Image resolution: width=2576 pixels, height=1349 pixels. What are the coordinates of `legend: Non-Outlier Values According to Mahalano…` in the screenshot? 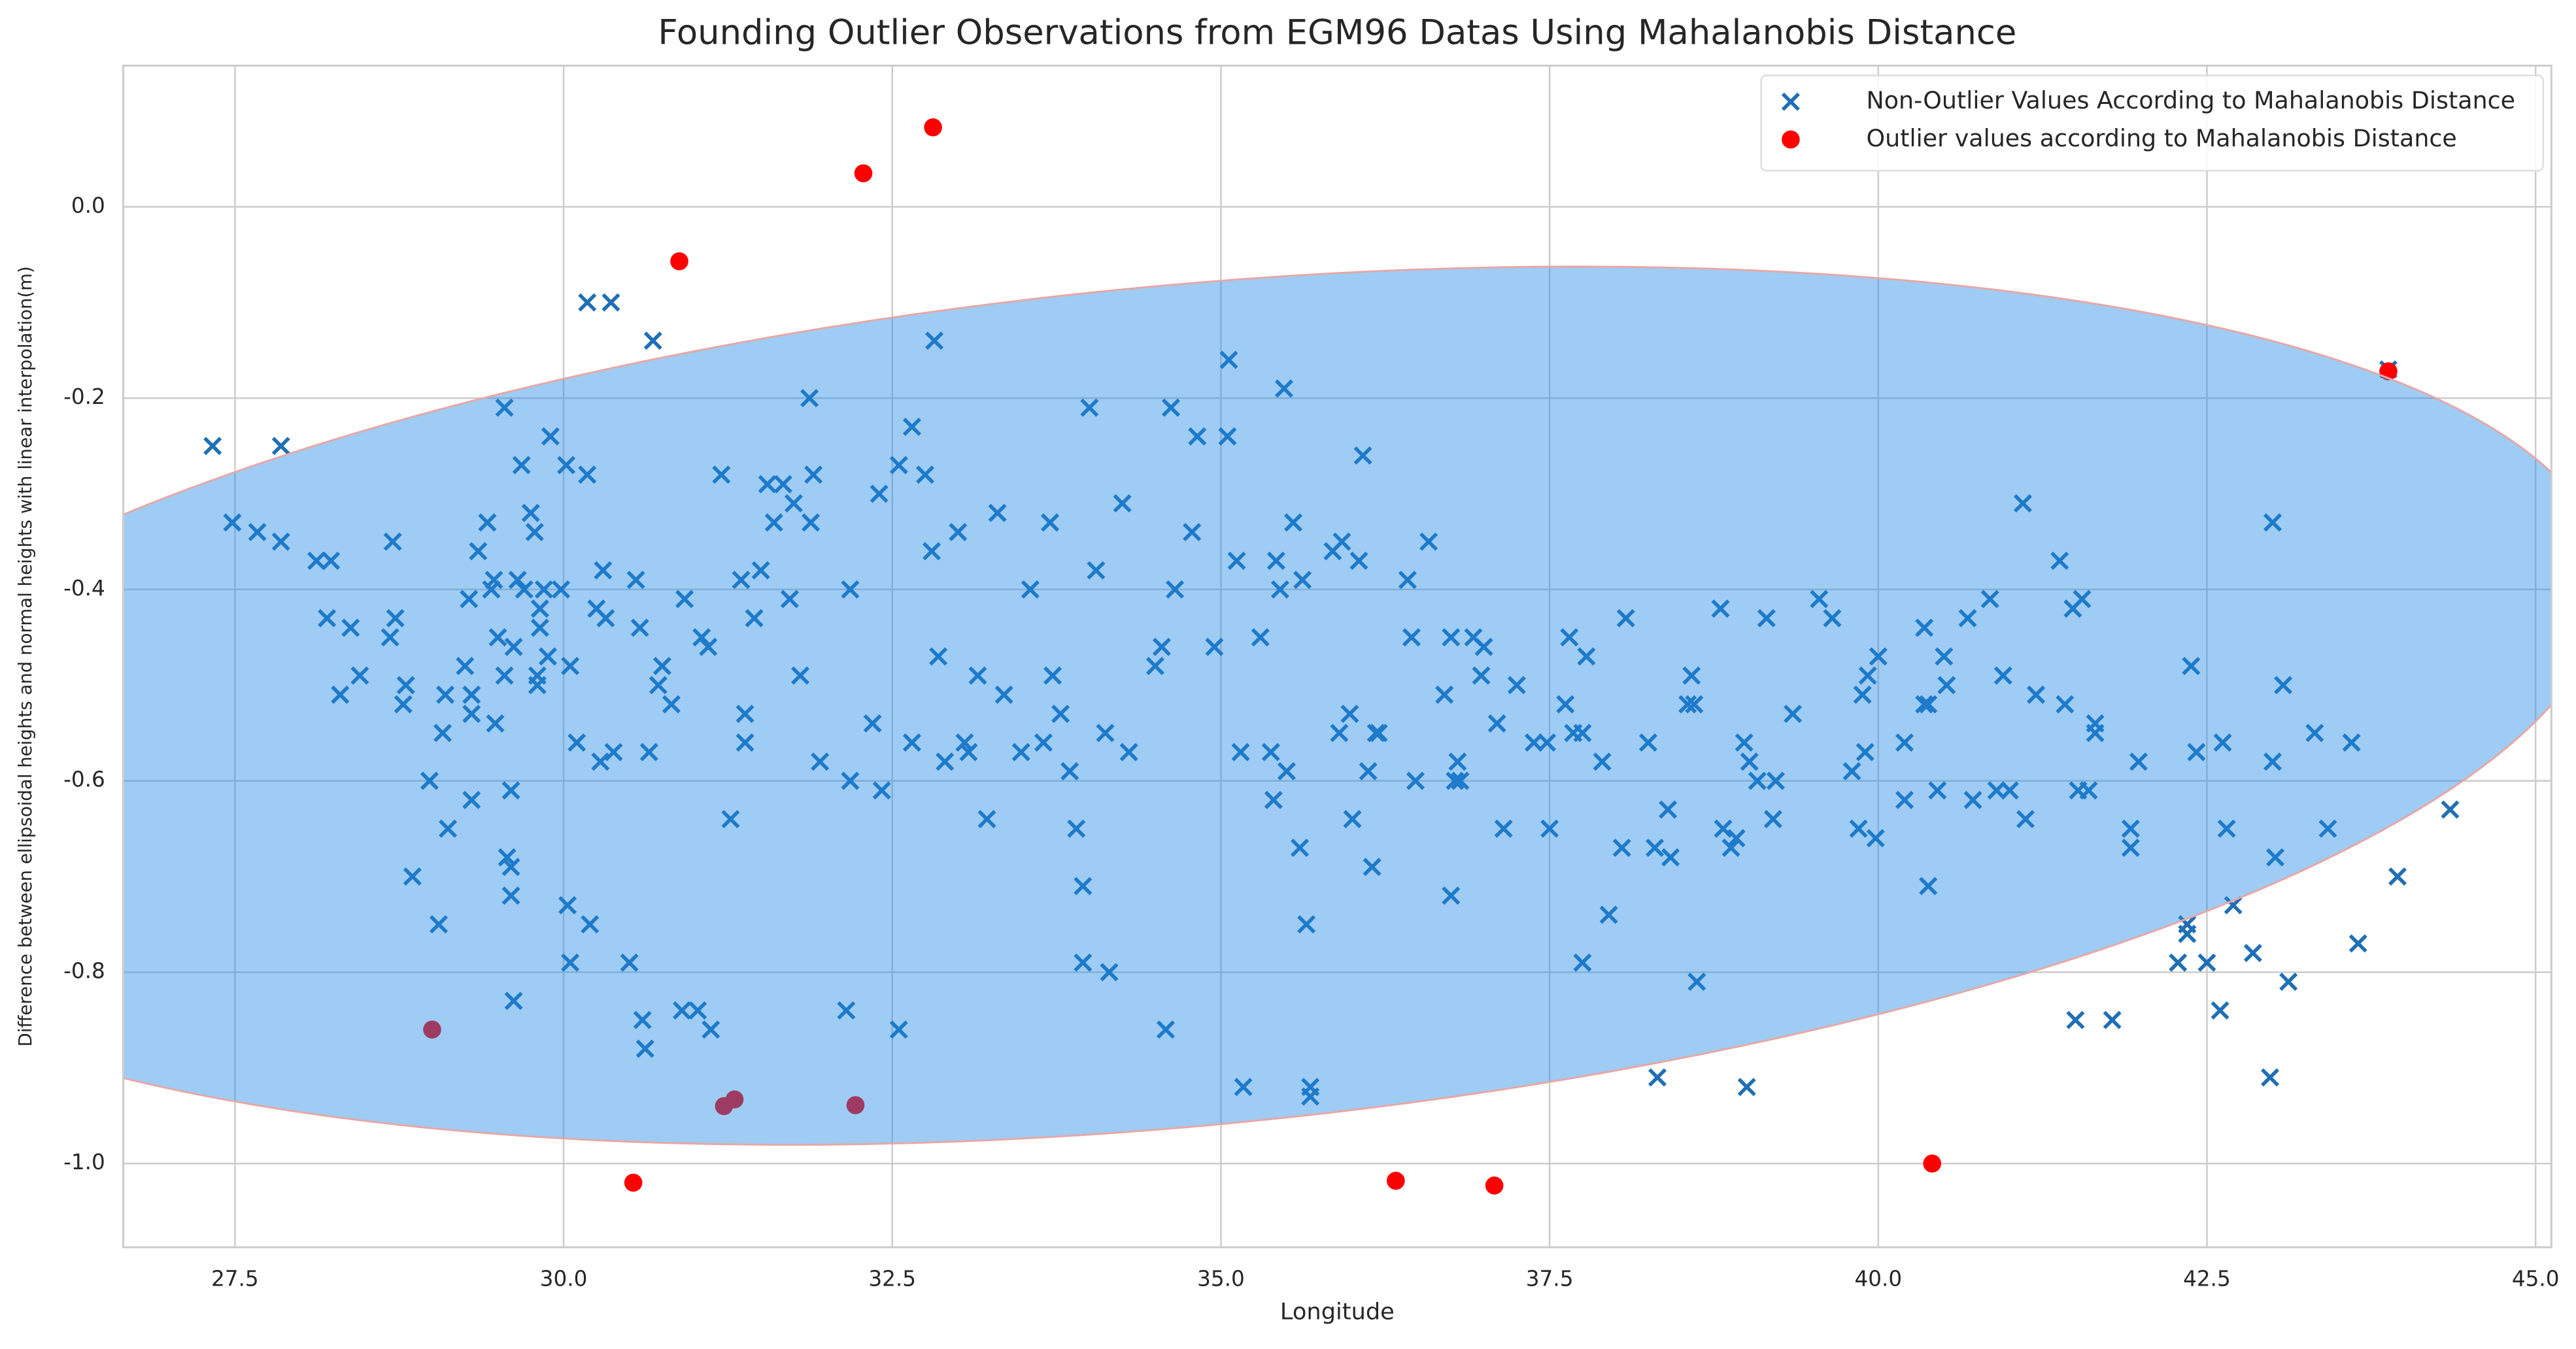 It's located at (2152, 124).